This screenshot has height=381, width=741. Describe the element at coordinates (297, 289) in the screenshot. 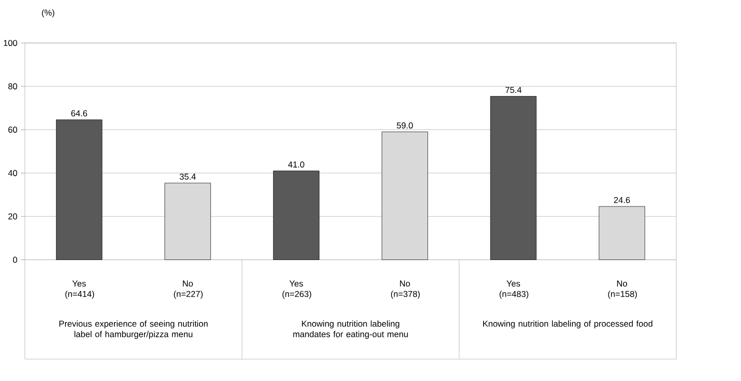

I see `x-tick-label: Yes (n=263)` at that location.